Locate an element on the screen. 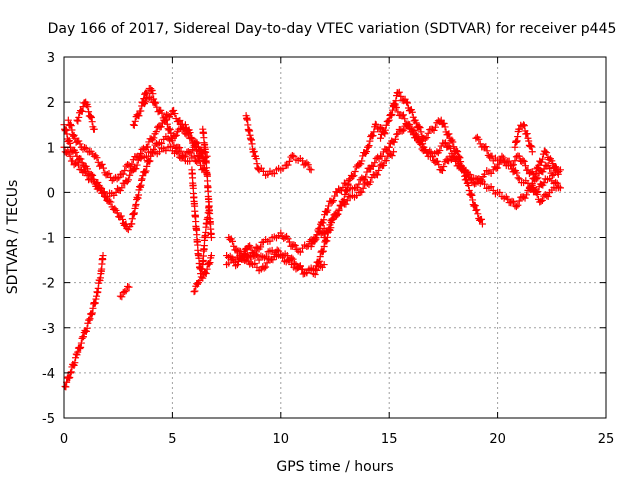 Image resolution: width=640 pixels, height=480 pixels. y-tick-label: 2 is located at coordinates (51, 103).